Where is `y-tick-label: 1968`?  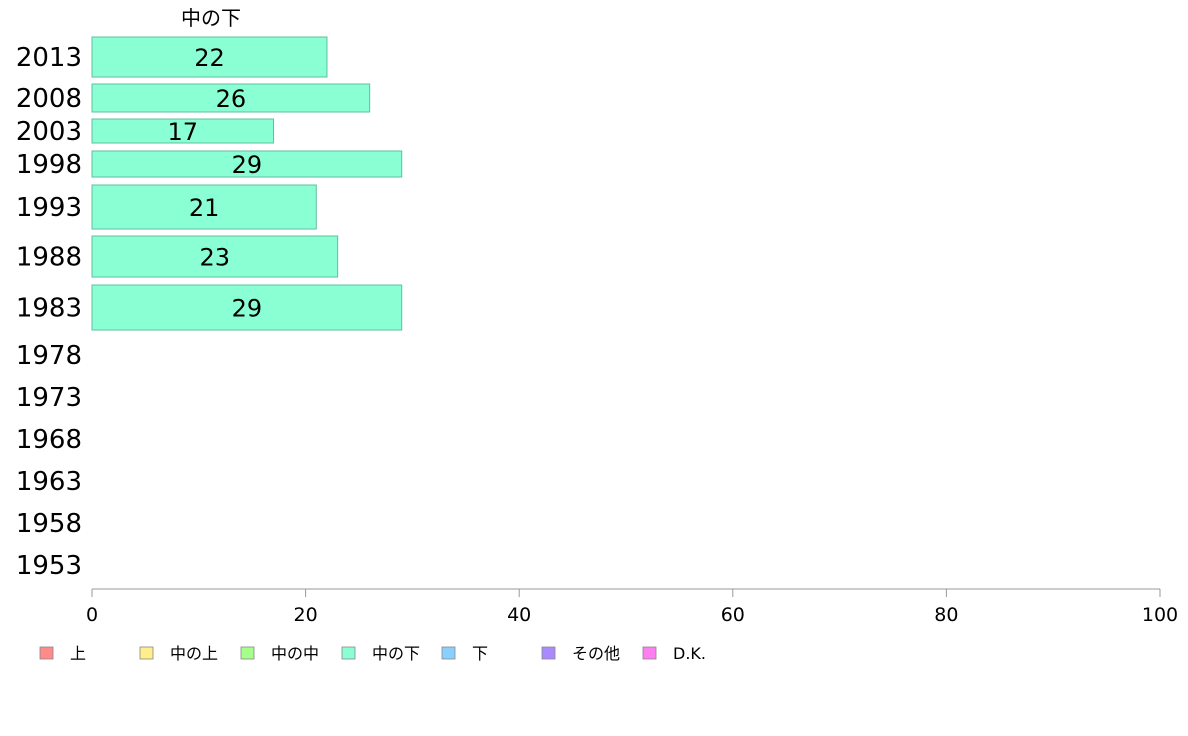
y-tick-label: 1968 is located at coordinates (49, 440).